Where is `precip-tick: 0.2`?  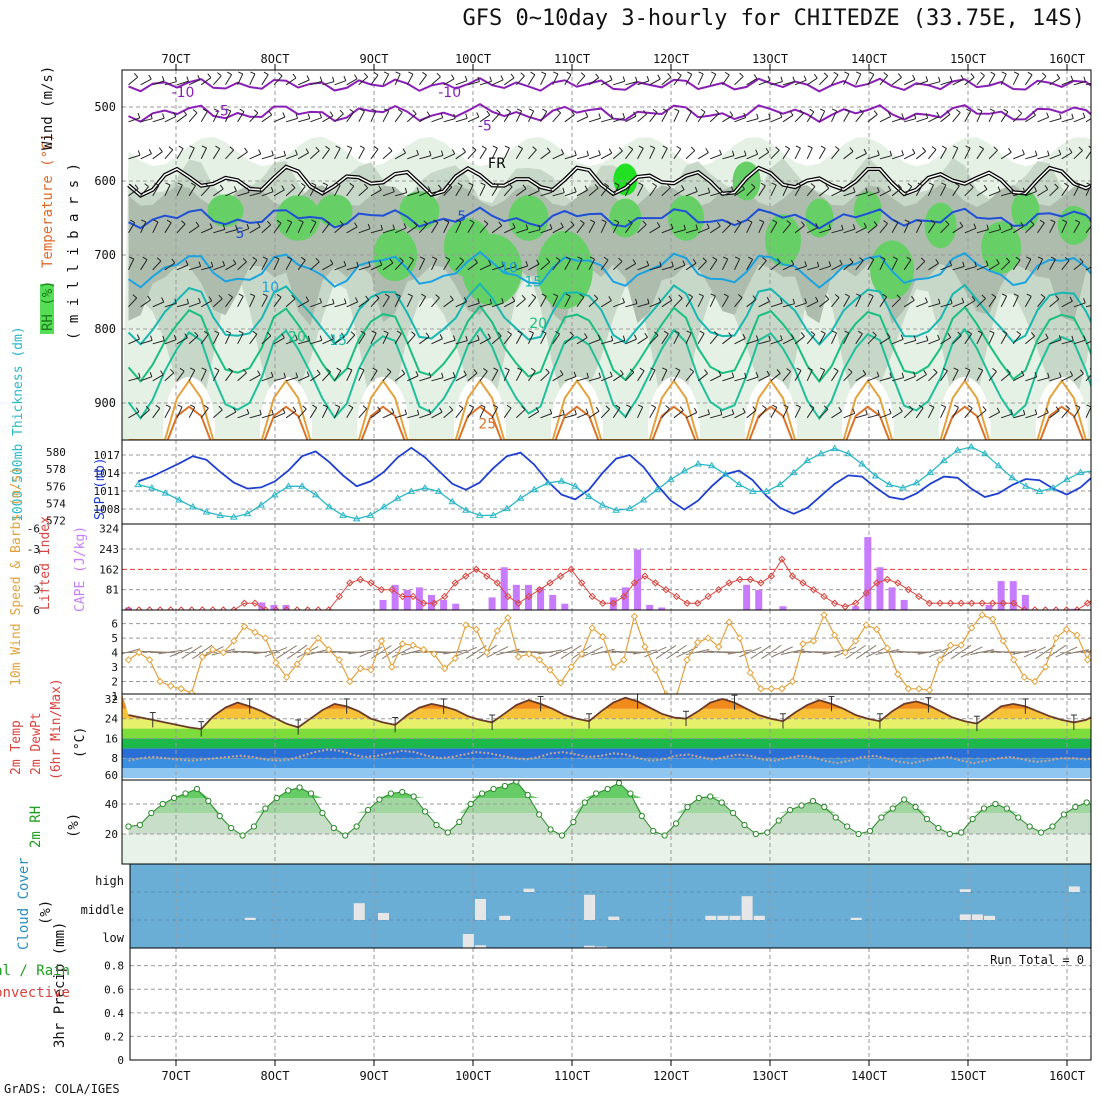 precip-tick: 0.2 is located at coordinates (114, 1036).